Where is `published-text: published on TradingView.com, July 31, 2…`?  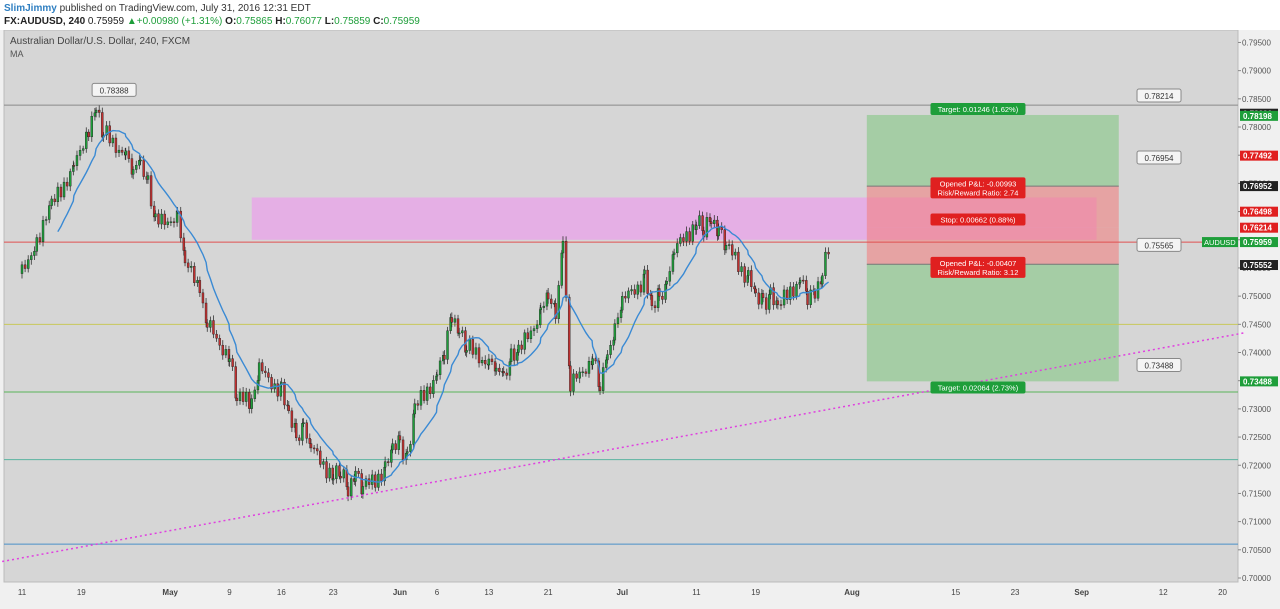
published-text: published on TradingView.com, July 31, 2… is located at coordinates (185, 8).